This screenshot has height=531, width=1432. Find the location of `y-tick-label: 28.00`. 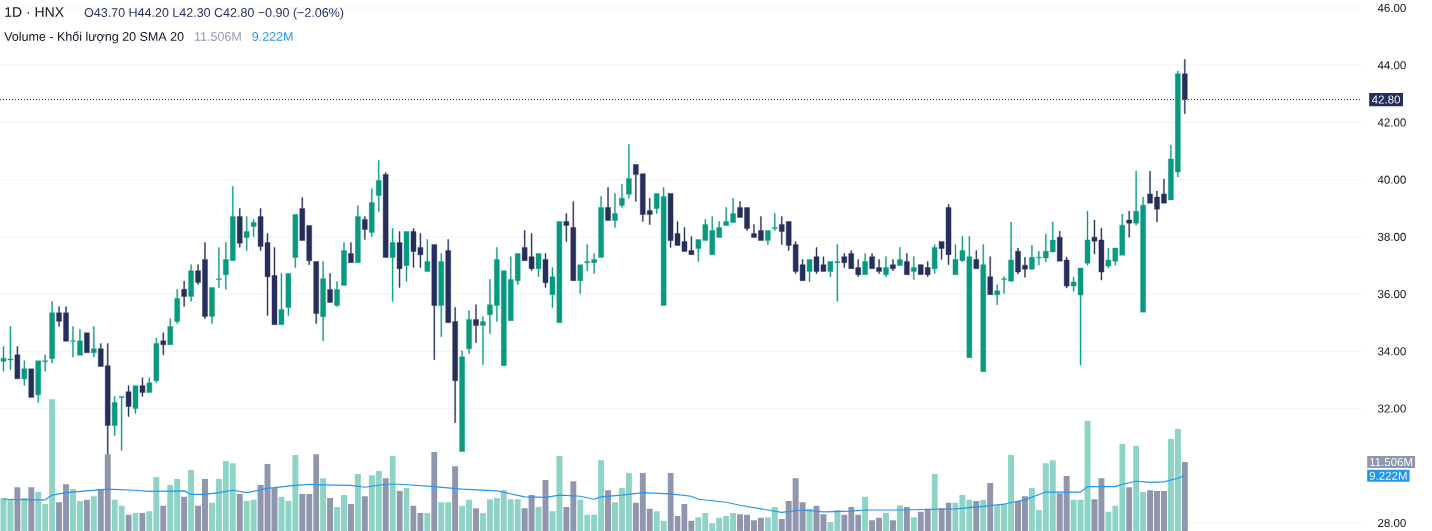

y-tick-label: 28.00 is located at coordinates (1392, 523).